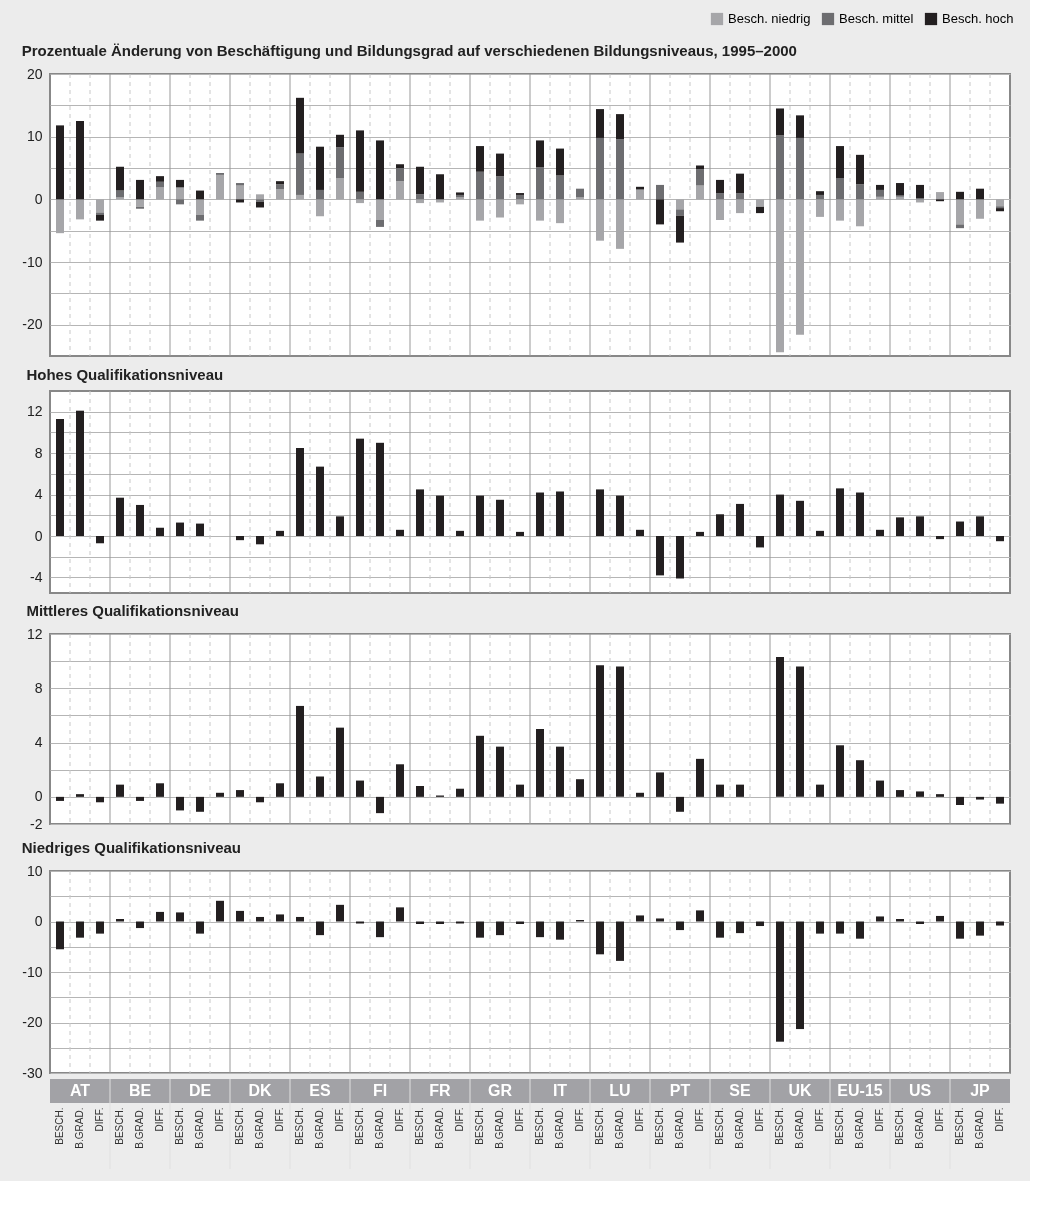  What do you see at coordinates (260, 1090) in the screenshot?
I see `text: DK` at bounding box center [260, 1090].